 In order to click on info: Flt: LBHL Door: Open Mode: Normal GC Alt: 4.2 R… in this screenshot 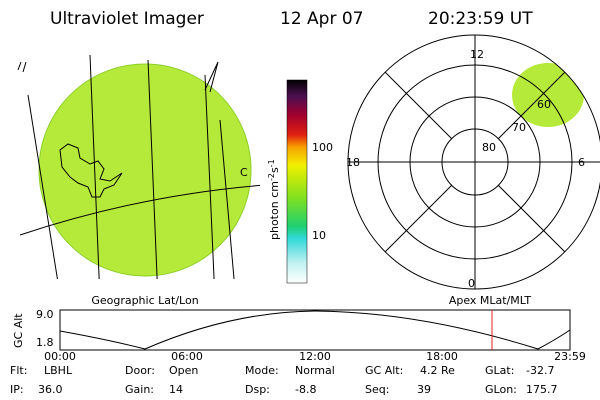, I will do `click(284, 380)`.